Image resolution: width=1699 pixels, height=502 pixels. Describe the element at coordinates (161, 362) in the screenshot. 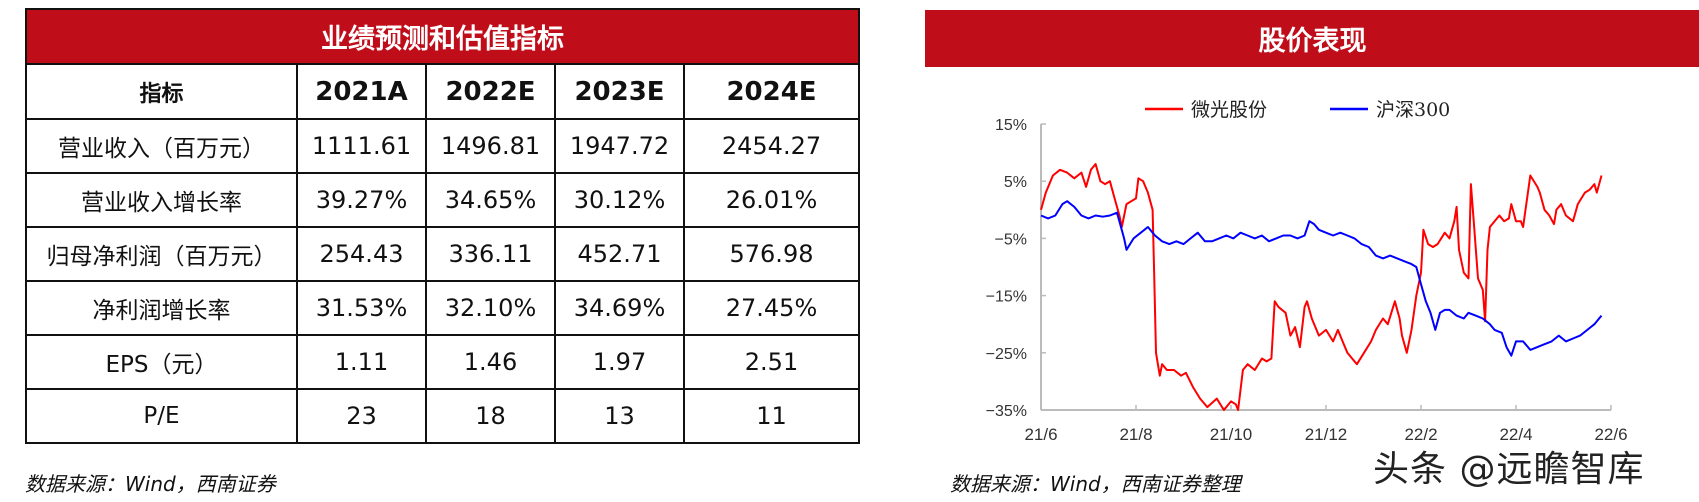

I see `row-label: EPS（元）` at that location.